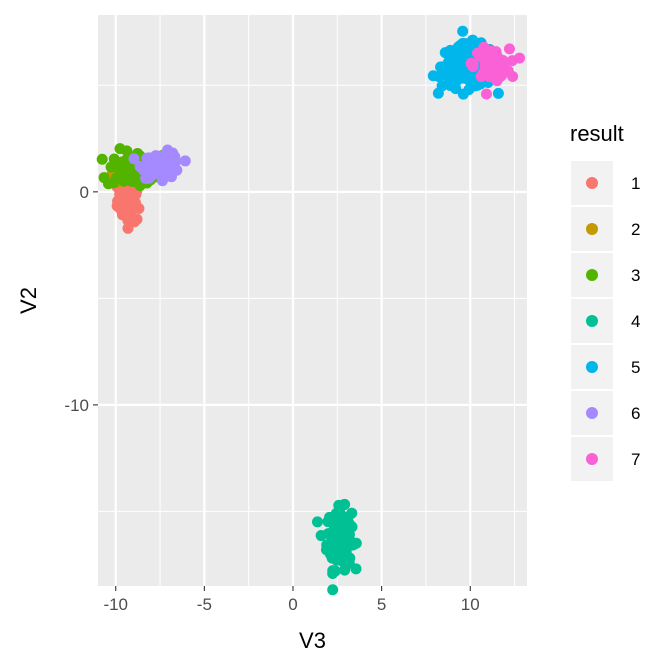 This screenshot has height=672, width=672. What do you see at coordinates (28, 300) in the screenshot?
I see `y-axis-title: V2` at bounding box center [28, 300].